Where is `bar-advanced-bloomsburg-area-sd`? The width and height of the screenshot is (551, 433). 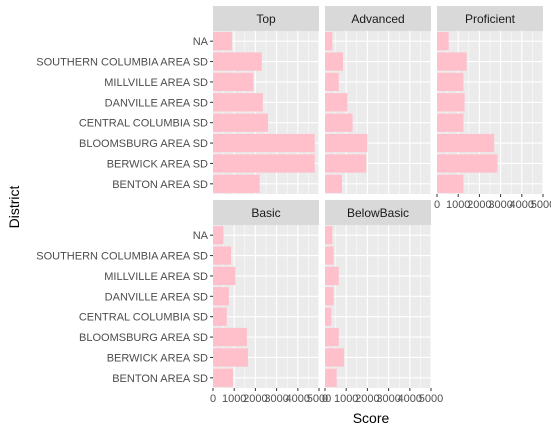 bar-advanced-bloomsburg-area-sd is located at coordinates (346, 143).